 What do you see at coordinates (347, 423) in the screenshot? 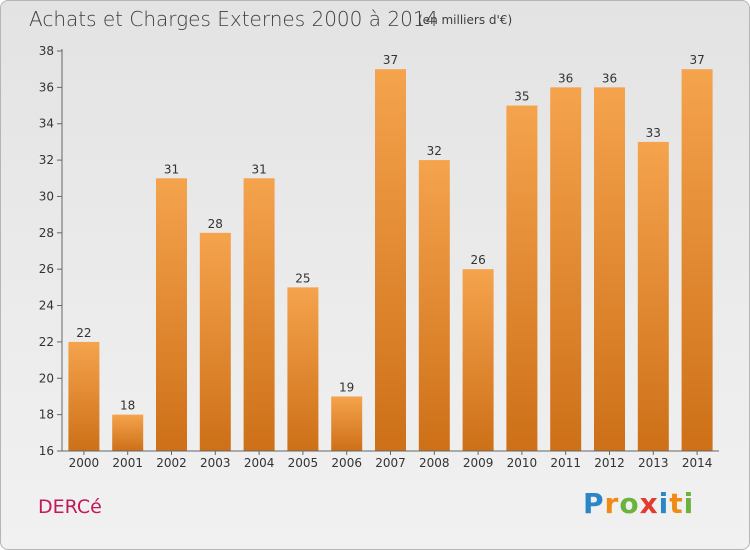
I see `bar-2006` at bounding box center [347, 423].